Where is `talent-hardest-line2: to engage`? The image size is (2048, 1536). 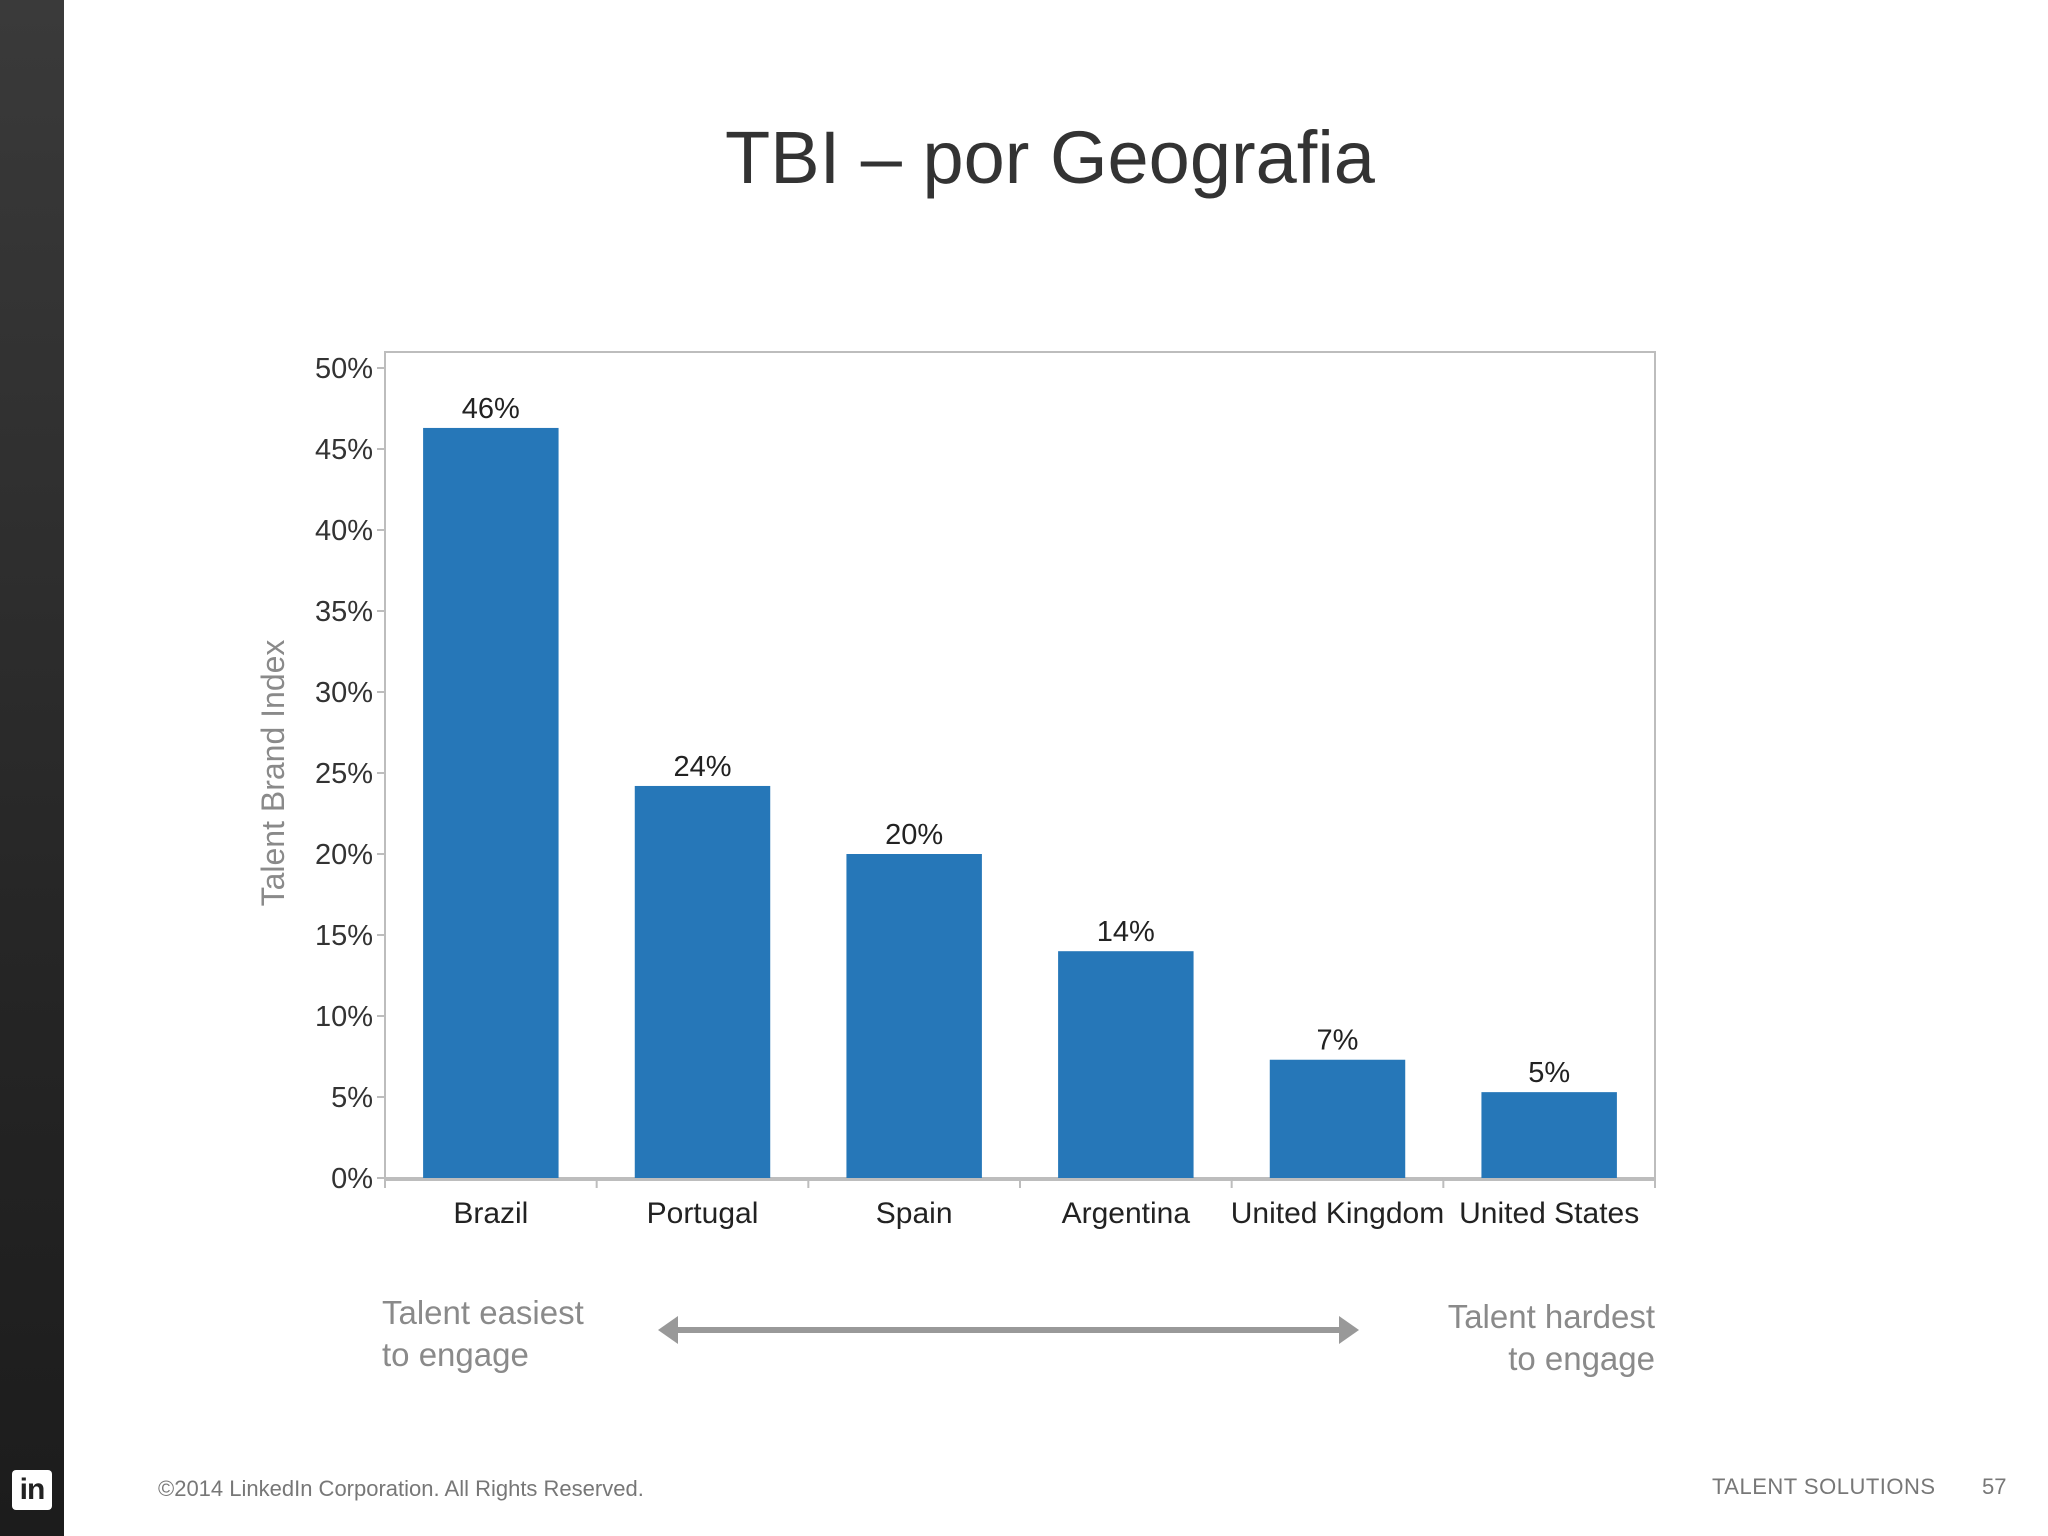
talent-hardest-line2: to engage is located at coordinates (1581, 1358).